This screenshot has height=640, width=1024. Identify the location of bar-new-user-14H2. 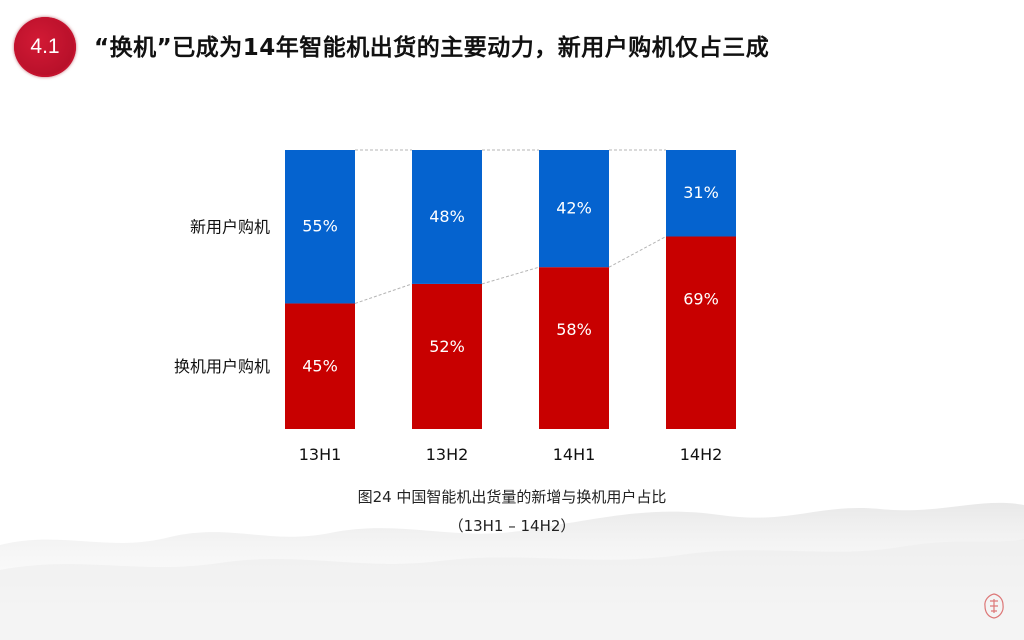
(701, 193).